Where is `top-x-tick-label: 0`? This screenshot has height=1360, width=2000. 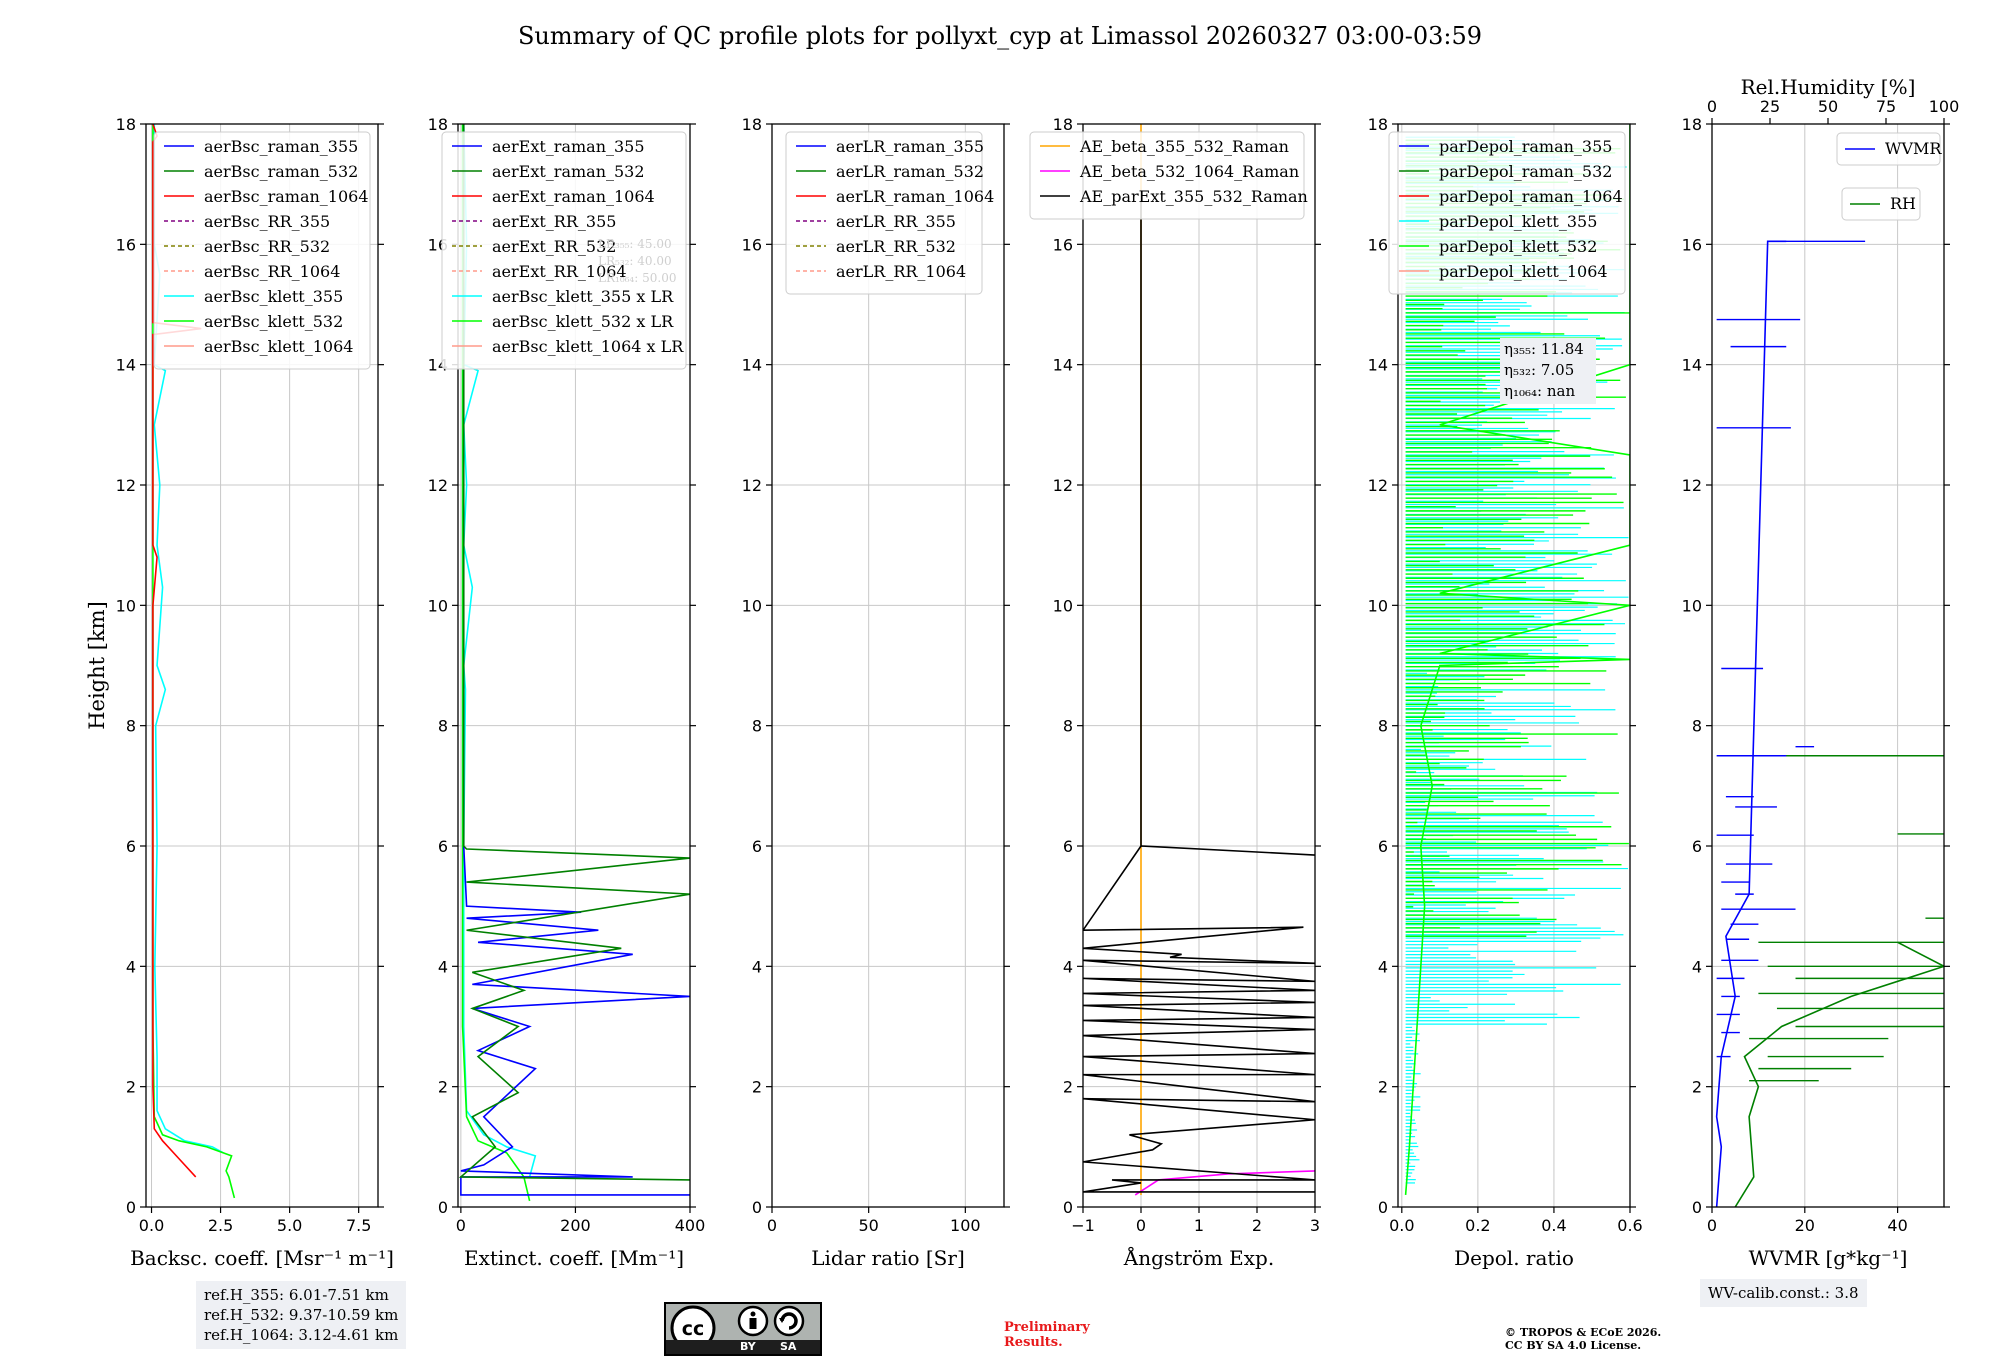
top-x-tick-label: 0 is located at coordinates (1712, 106).